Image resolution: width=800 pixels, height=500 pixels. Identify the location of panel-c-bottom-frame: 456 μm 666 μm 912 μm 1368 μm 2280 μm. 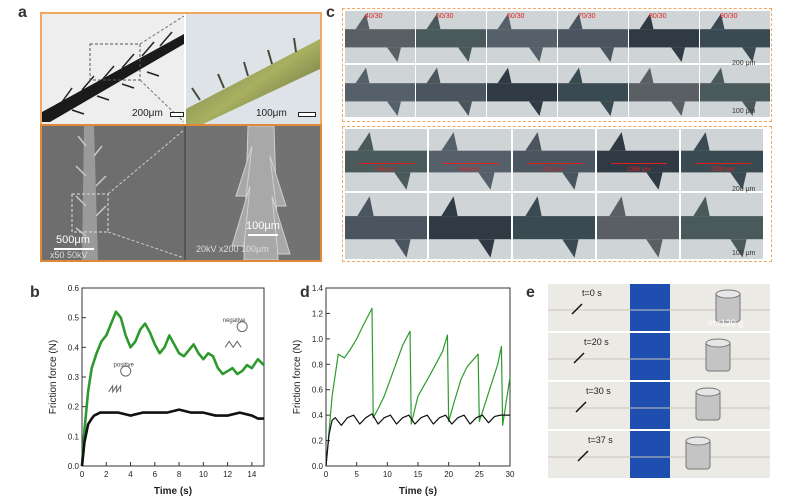
(557, 194).